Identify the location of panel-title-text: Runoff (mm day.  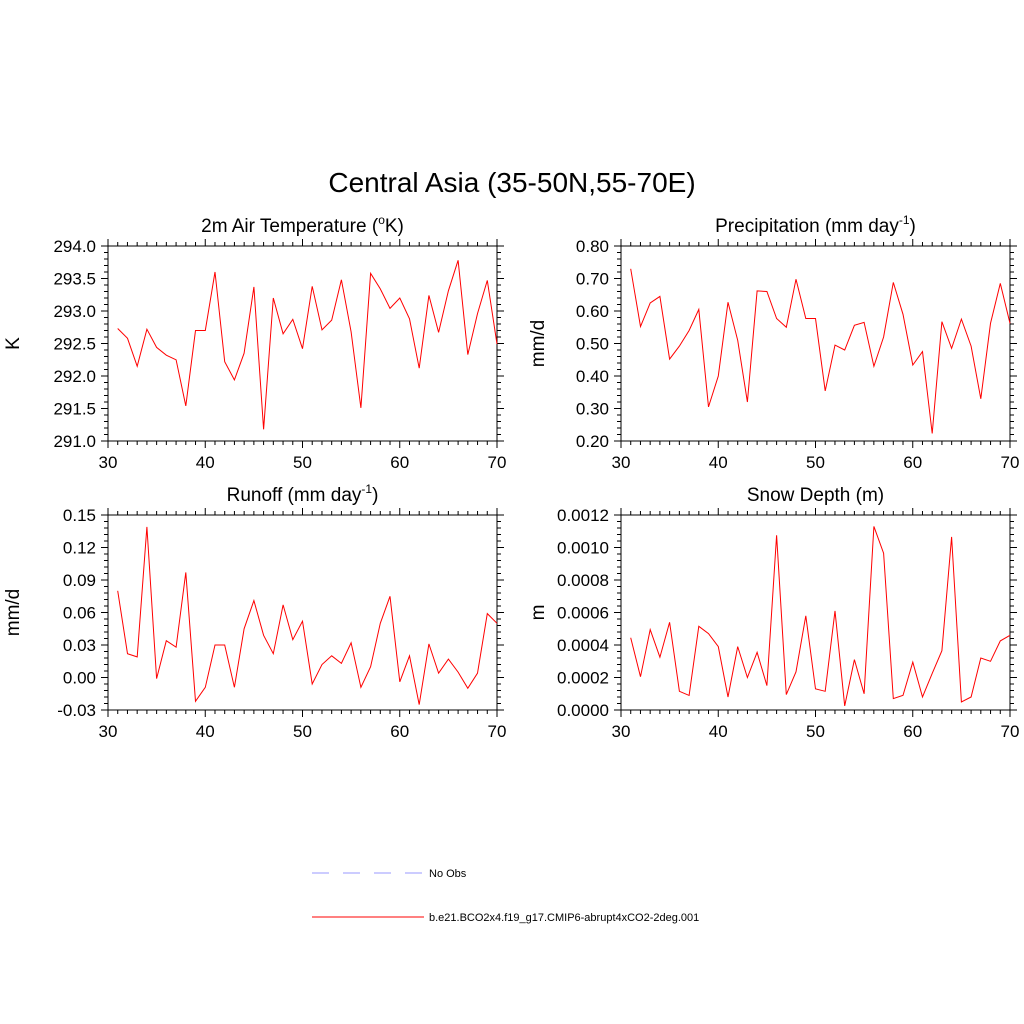
(294, 495).